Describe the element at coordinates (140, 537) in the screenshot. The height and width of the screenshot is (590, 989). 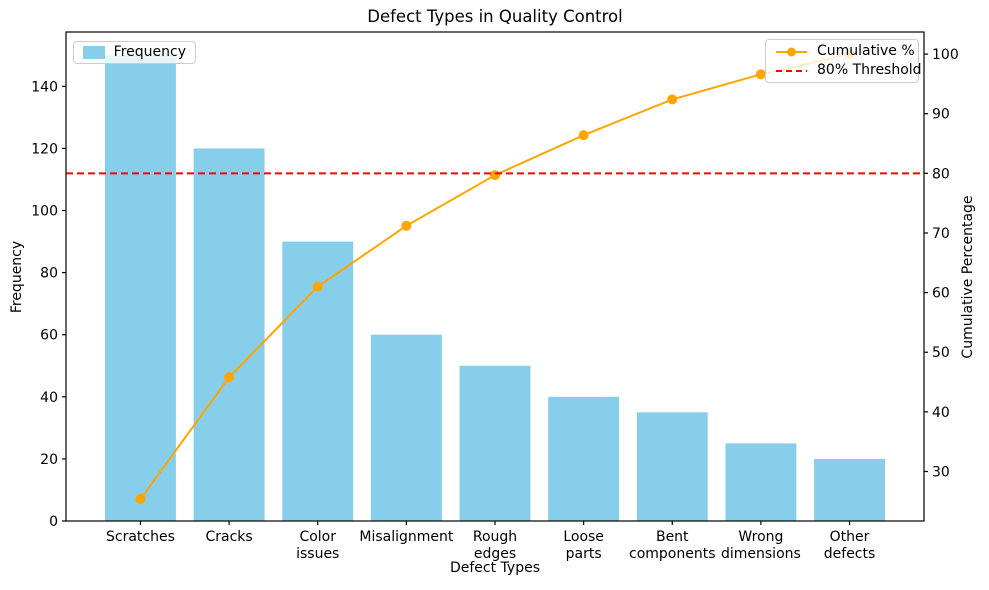
I see `x-tick-label-0: Scratches` at that location.